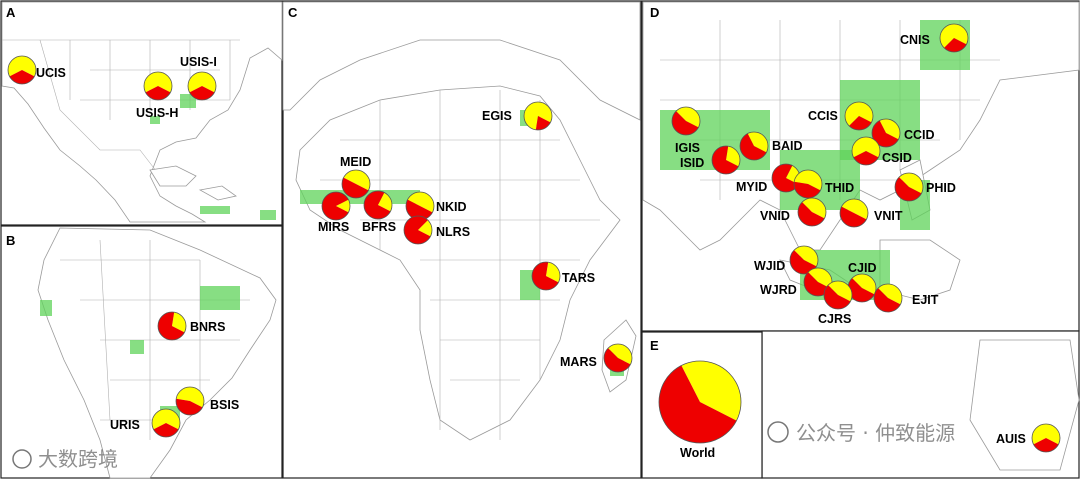  What do you see at coordinates (333, 227) in the screenshot?
I see `site-label-mirs: MIRS` at bounding box center [333, 227].